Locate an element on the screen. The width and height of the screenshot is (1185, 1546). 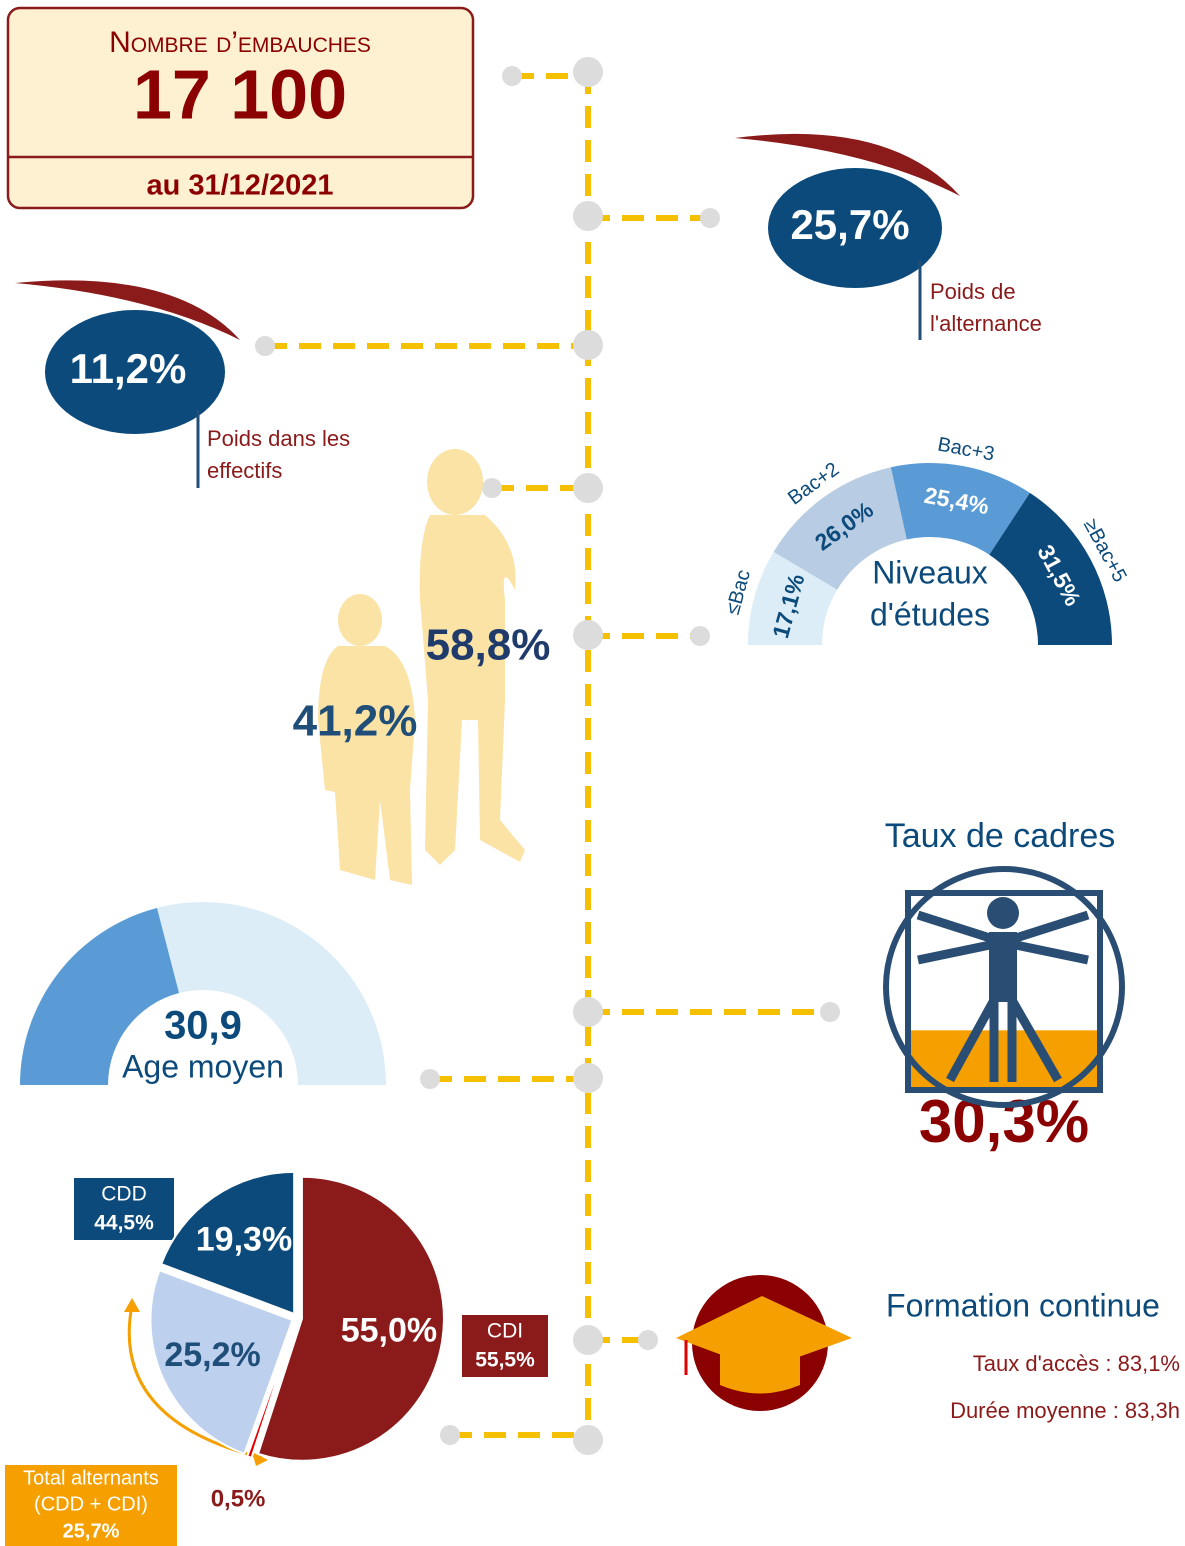
education-title: Niveaux is located at coordinates (930, 572).